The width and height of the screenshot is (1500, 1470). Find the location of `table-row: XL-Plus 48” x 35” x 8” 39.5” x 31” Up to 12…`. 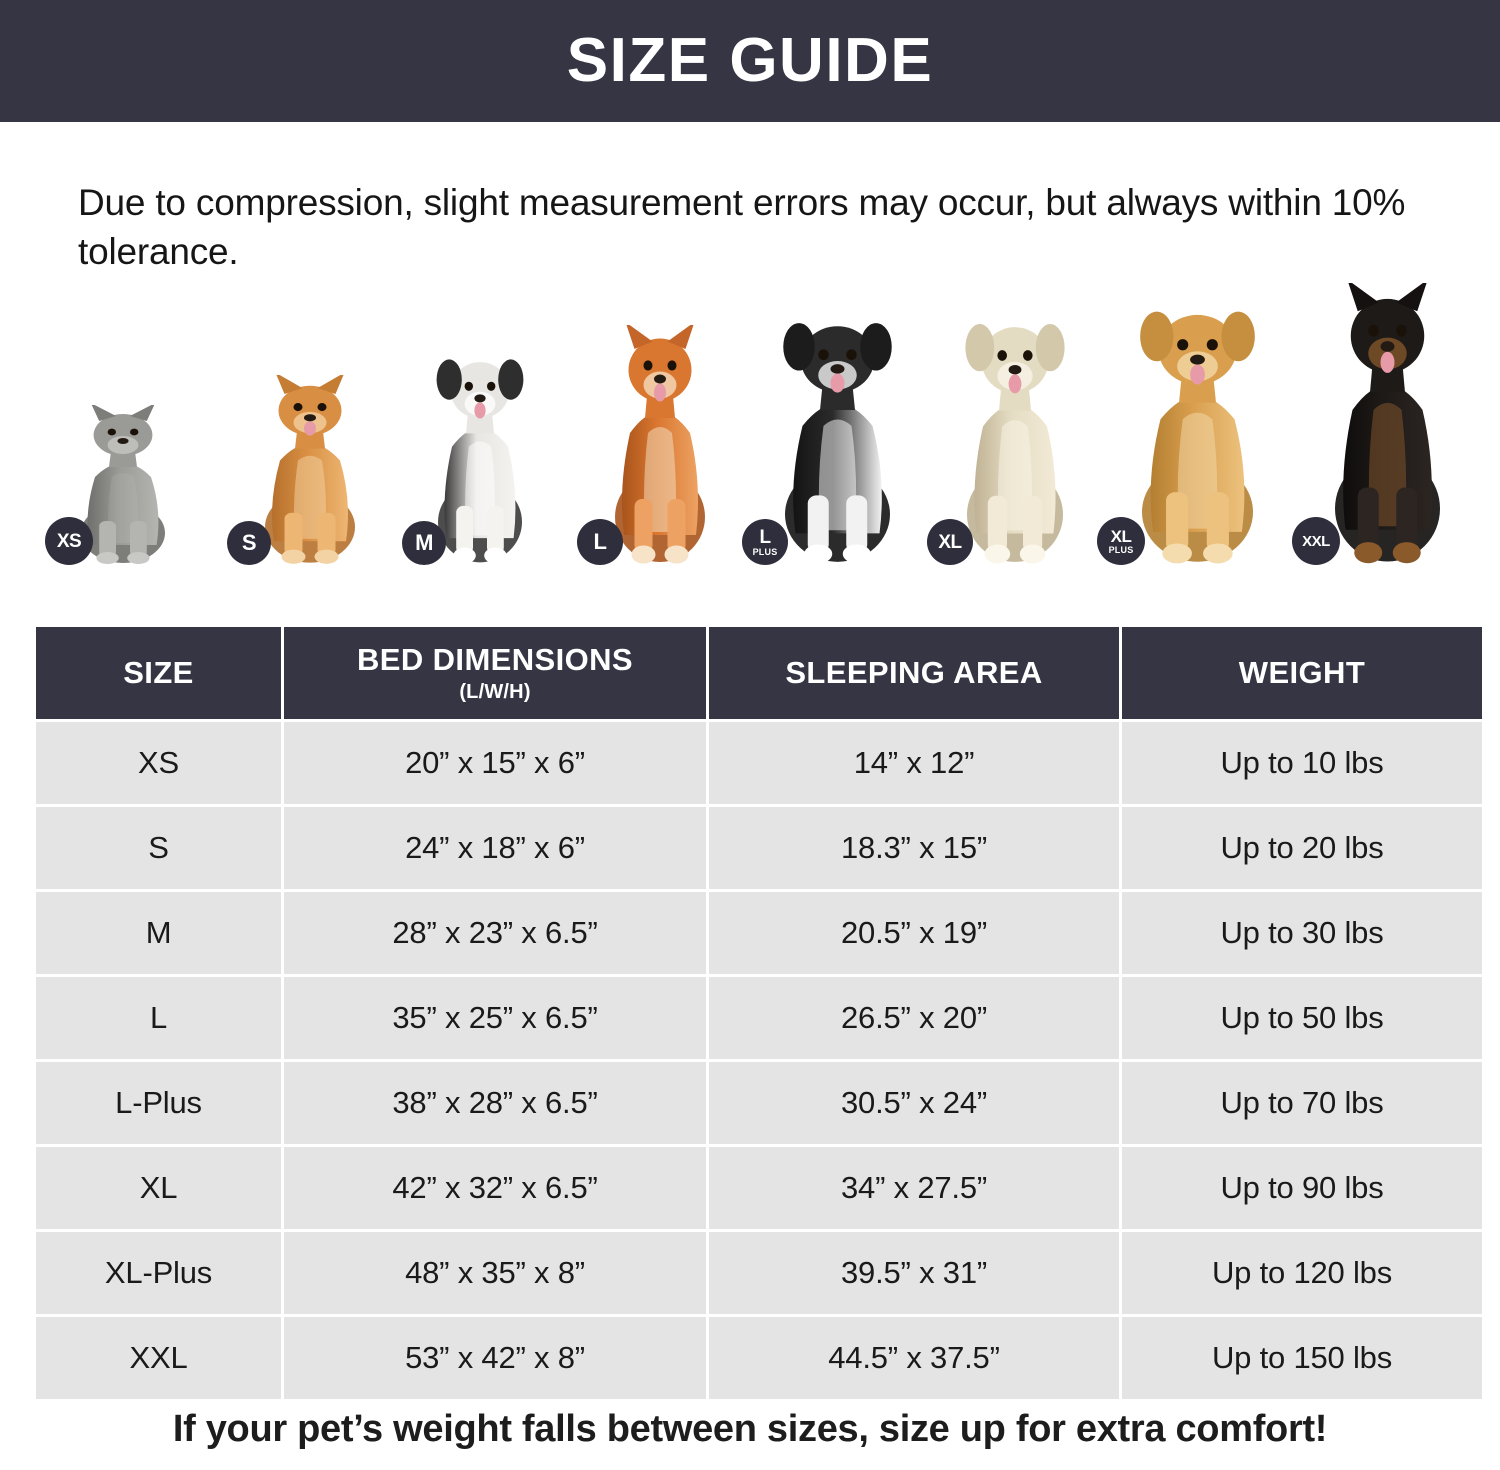

table-row: XL-Plus 48” x 35” x 8” 39.5” x 31” Up to 12… is located at coordinates (759, 1273).